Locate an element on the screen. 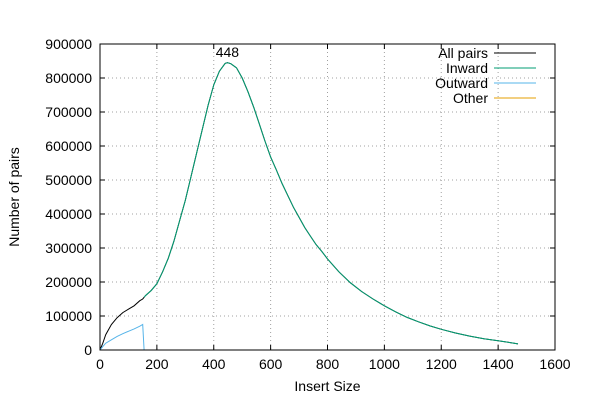 Image resolution: width=600 pixels, height=400 pixels. y-axis-label: Number of pairs is located at coordinates (14, 197).